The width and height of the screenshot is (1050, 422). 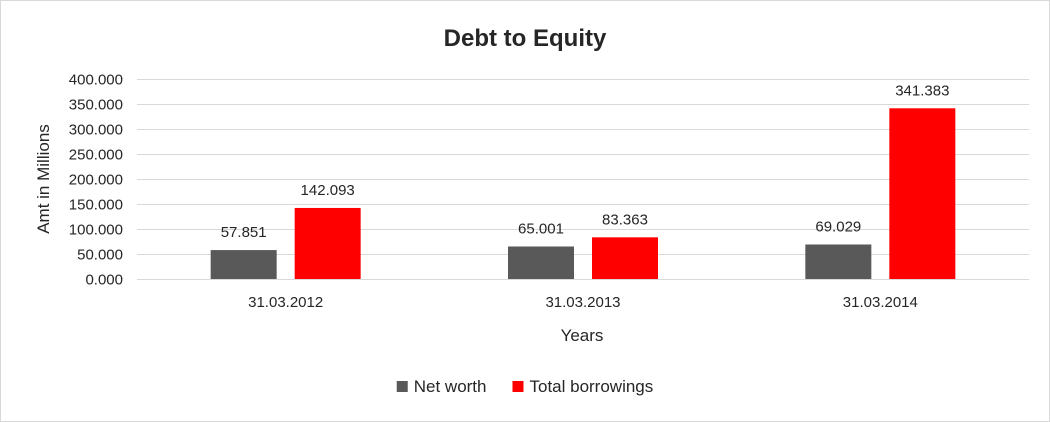 What do you see at coordinates (328, 190) in the screenshot?
I see `data-label: 142.093` at bounding box center [328, 190].